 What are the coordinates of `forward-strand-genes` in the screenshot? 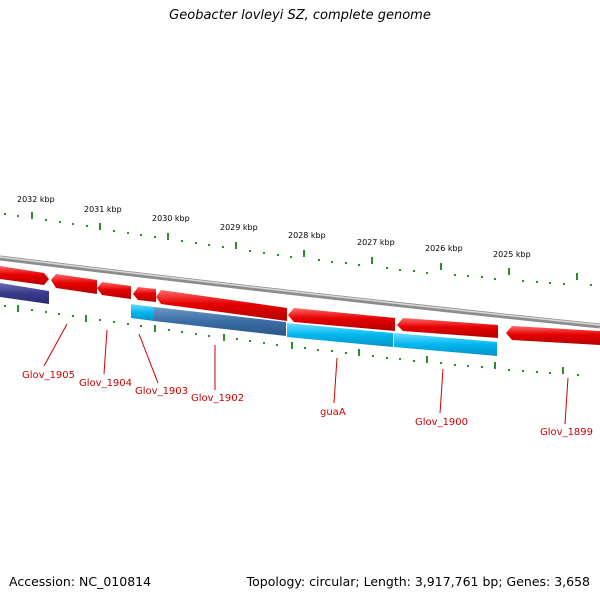 It's located at (300, 305).